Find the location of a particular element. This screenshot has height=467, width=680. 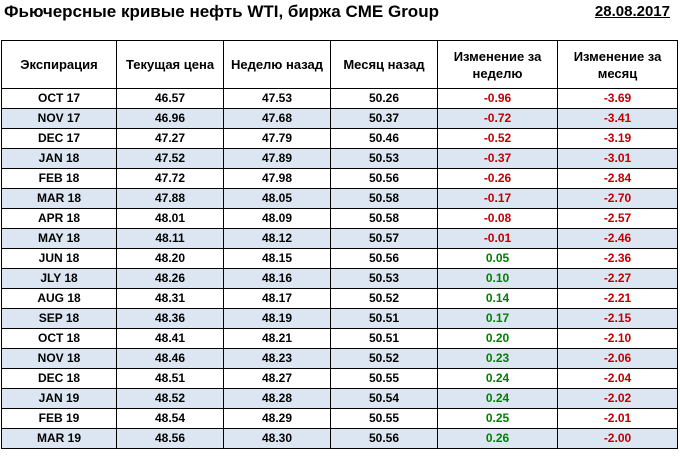

cell-week-change: 0.14 is located at coordinates (497, 298).